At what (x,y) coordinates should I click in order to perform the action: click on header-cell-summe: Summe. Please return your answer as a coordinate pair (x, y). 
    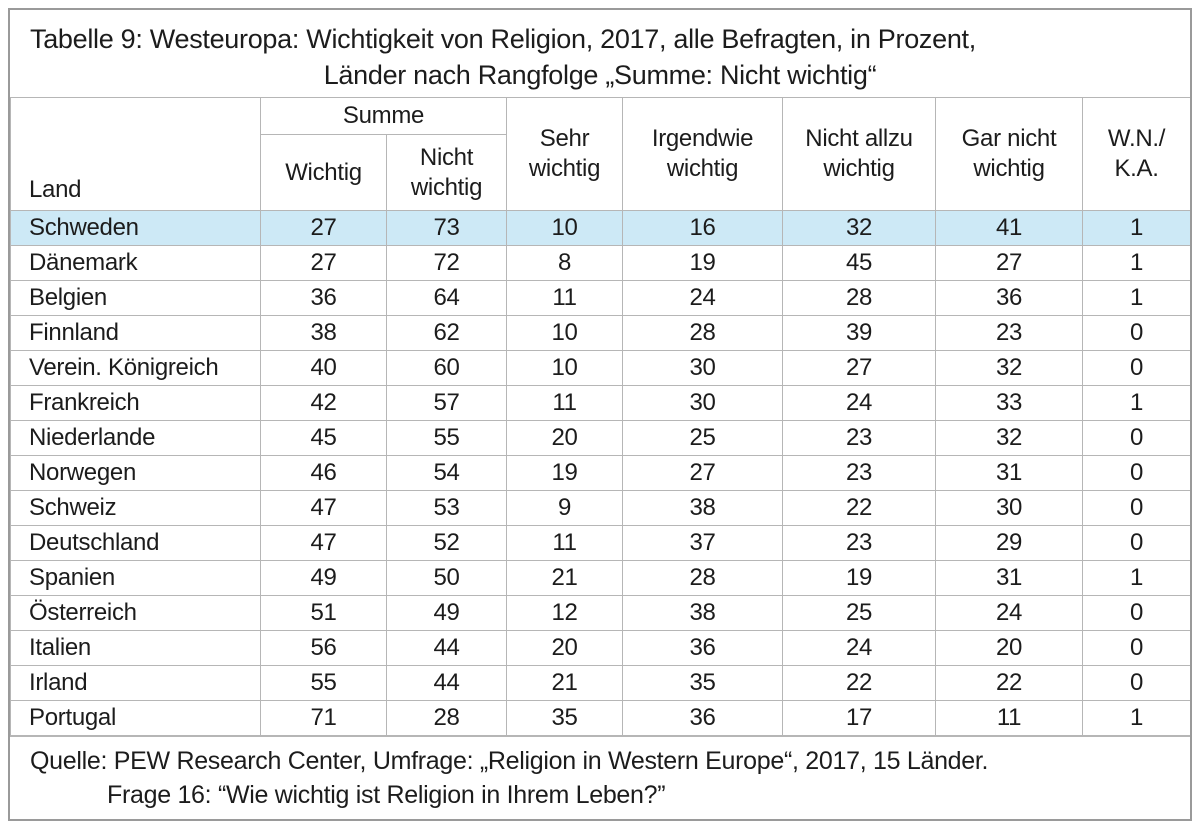
    Looking at the image, I should click on (383, 116).